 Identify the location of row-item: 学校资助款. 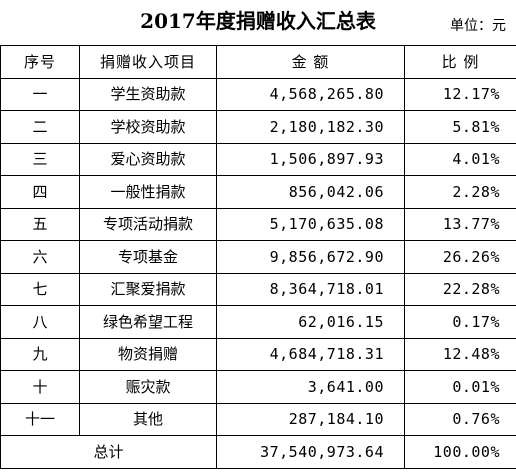
(148, 127).